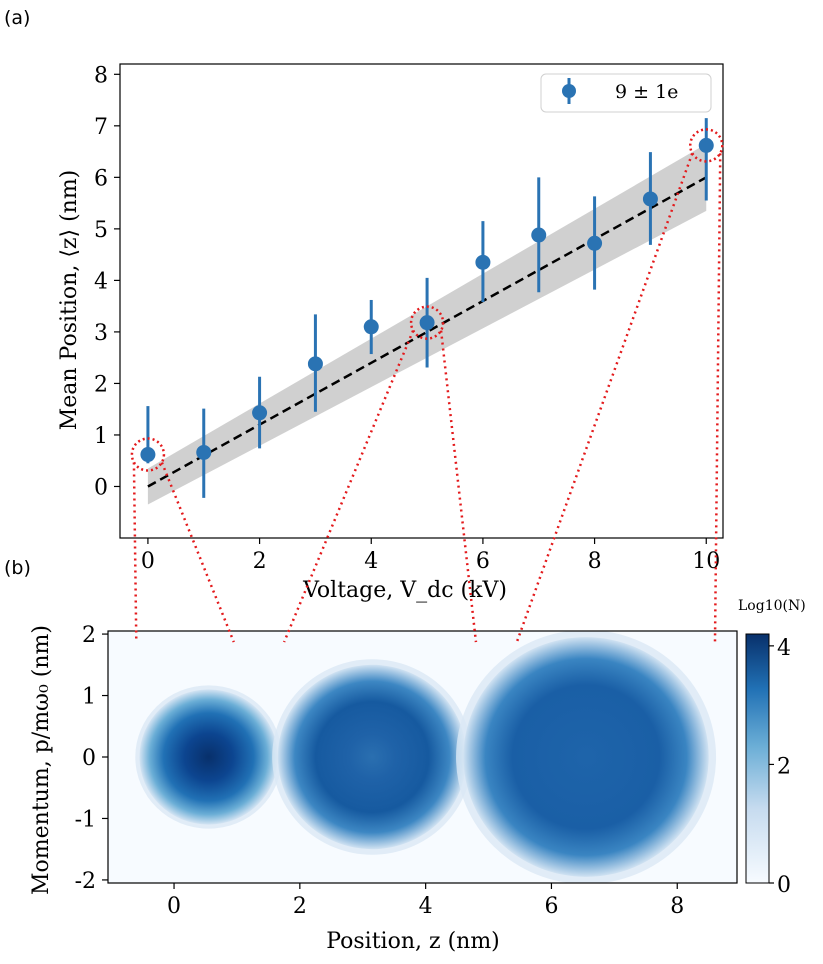  Describe the element at coordinates (784, 648) in the screenshot. I see `colorbar-tick-label: 4` at that location.